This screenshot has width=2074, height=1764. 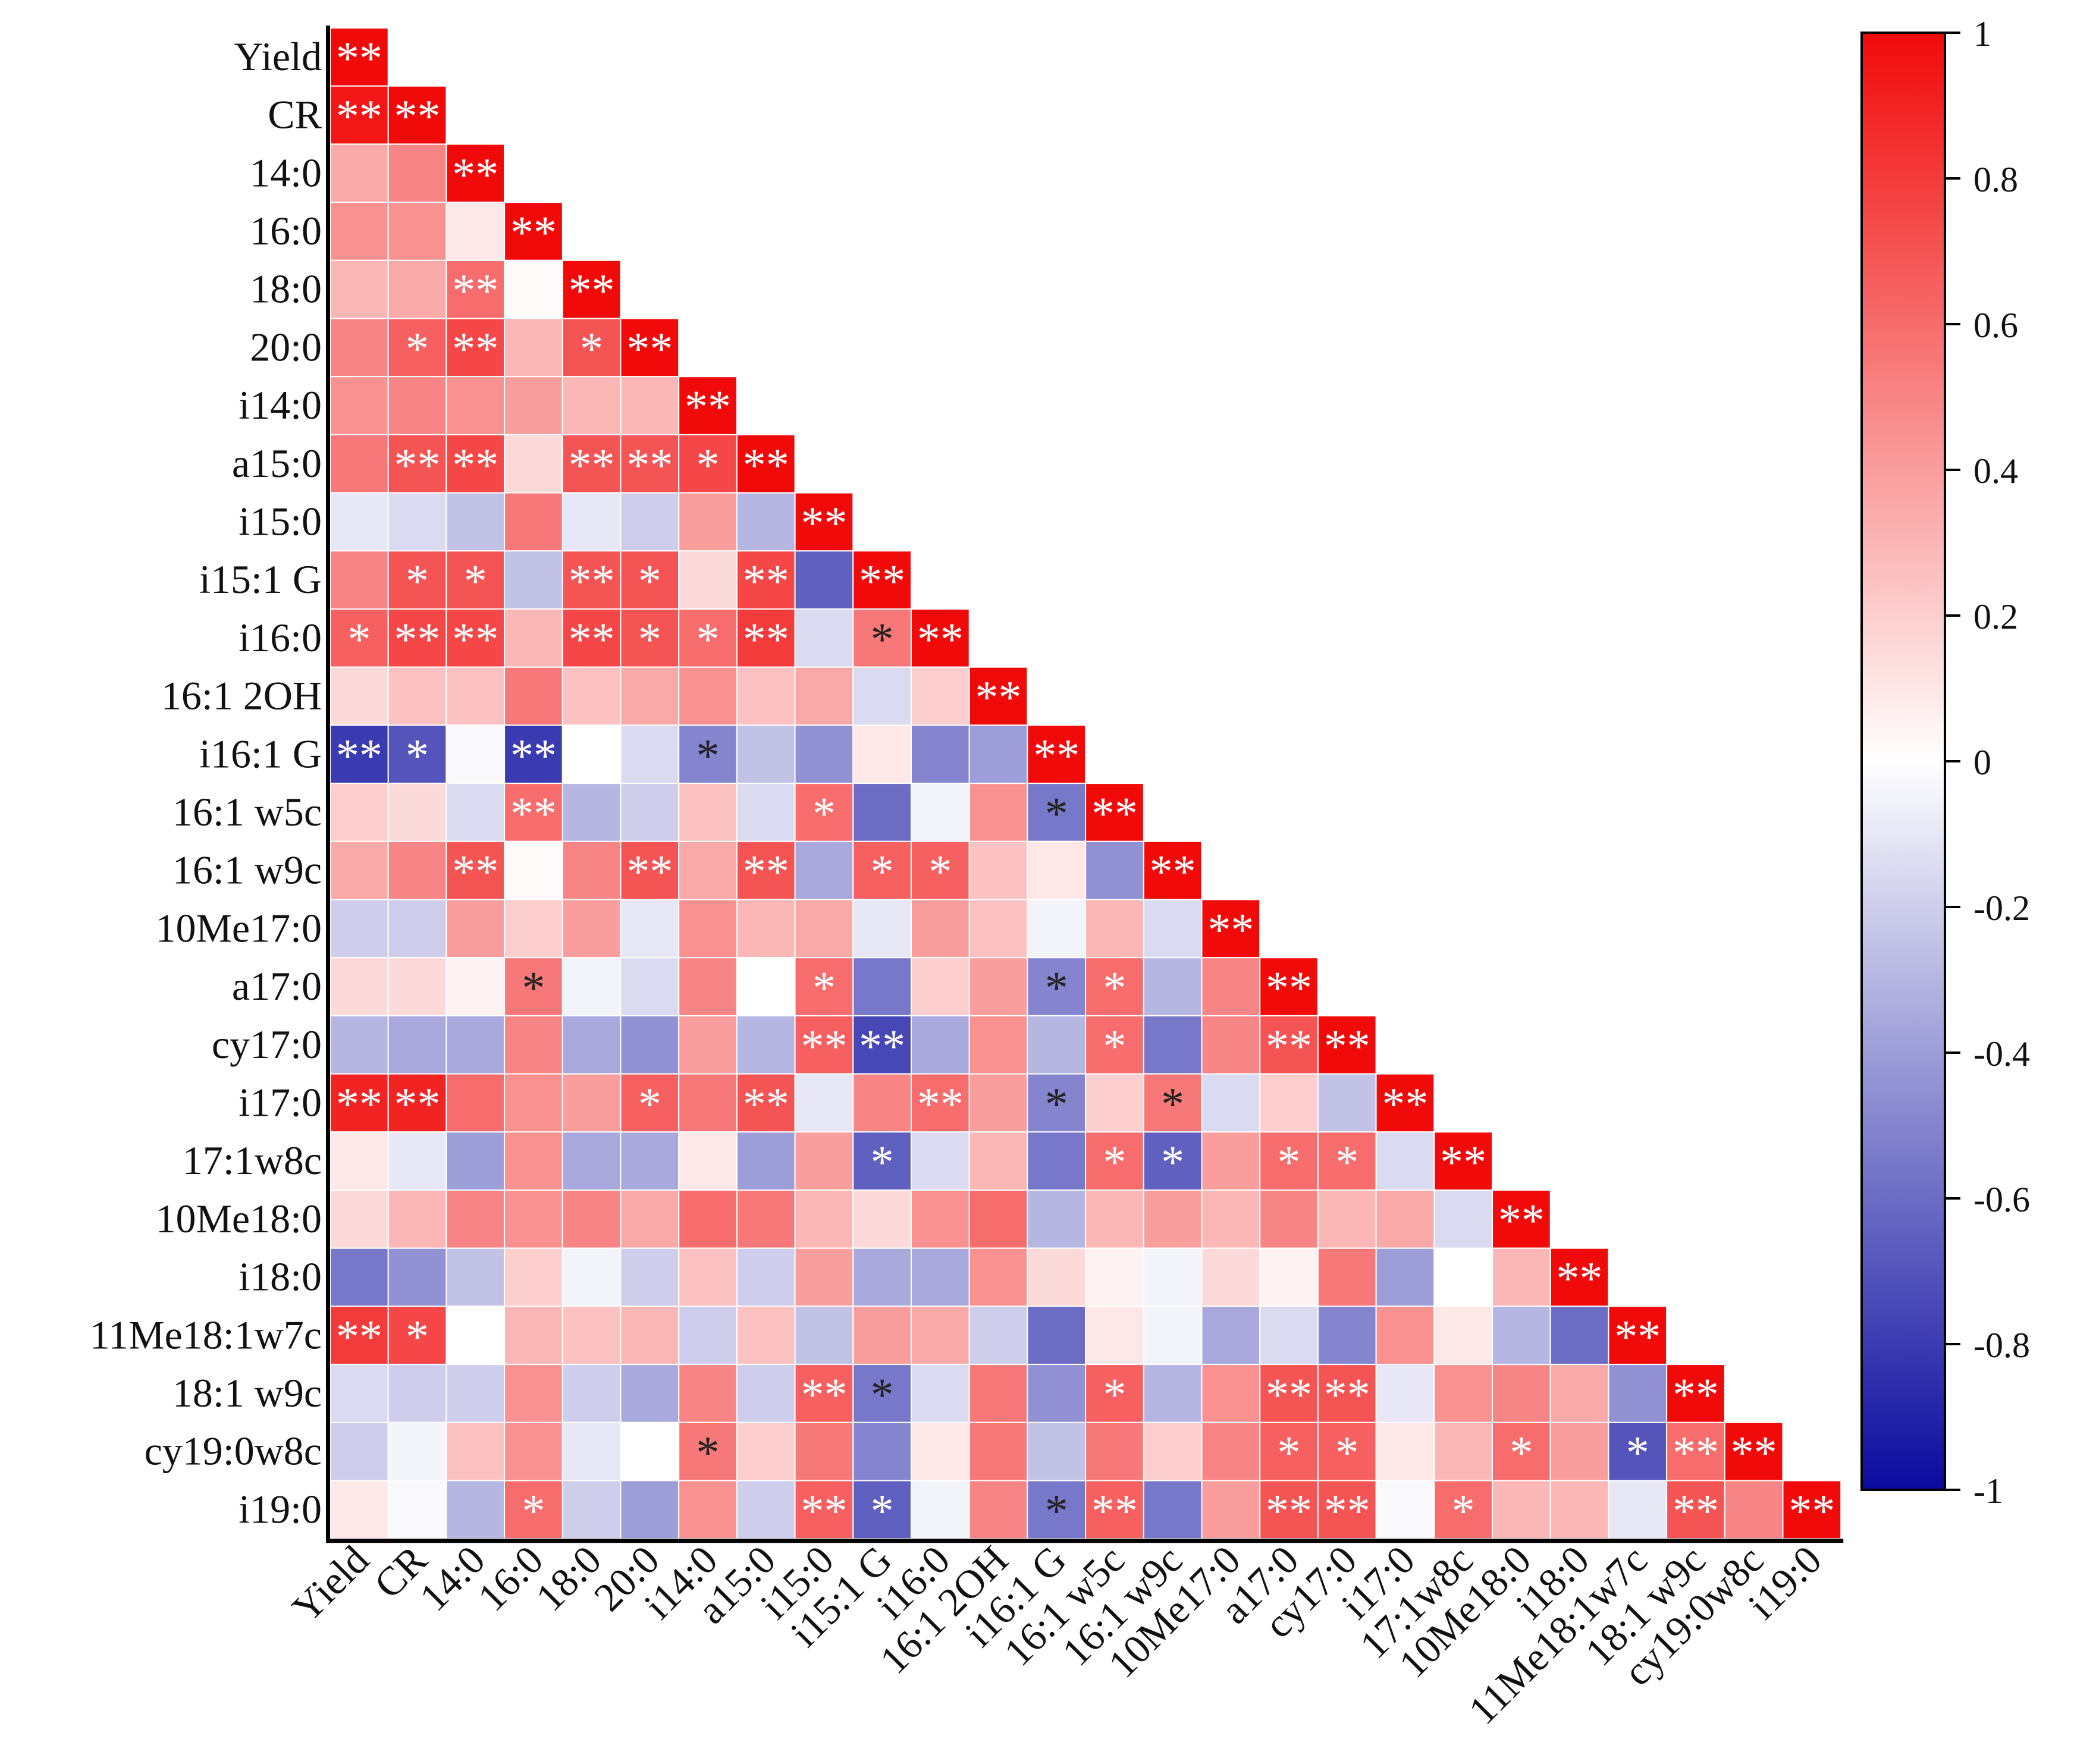 I want to click on significance-mark-22-0: **, so click(x=359, y=1336).